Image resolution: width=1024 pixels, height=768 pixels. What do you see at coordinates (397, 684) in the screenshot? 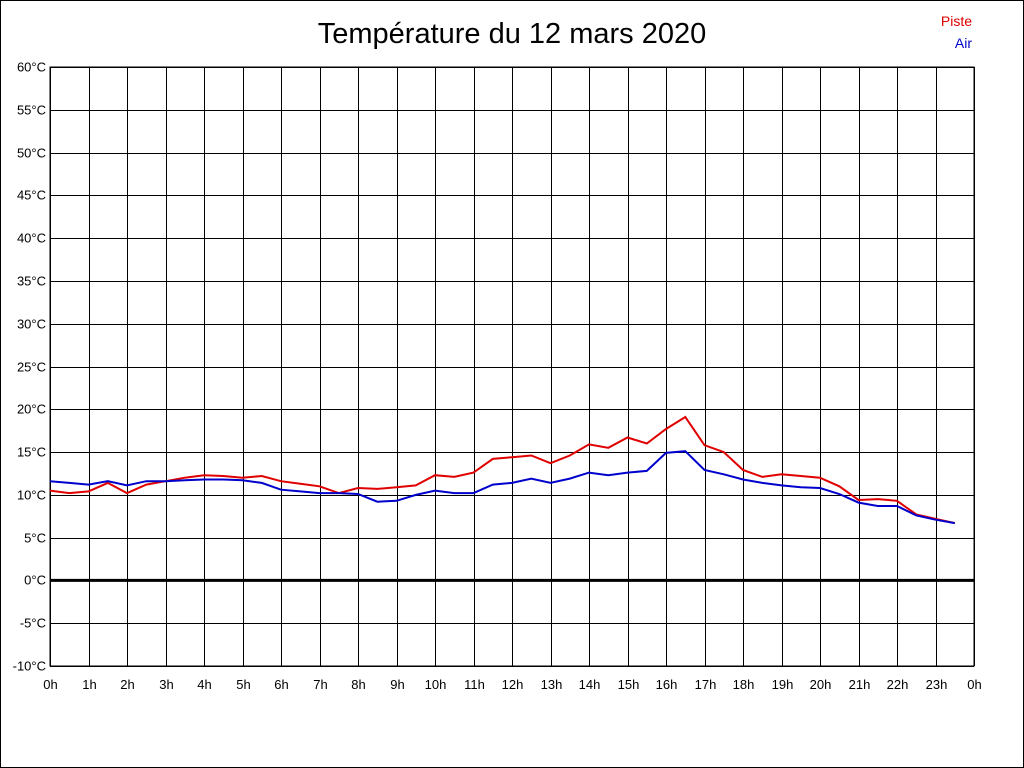
I see `x-tick-label: 9h` at bounding box center [397, 684].